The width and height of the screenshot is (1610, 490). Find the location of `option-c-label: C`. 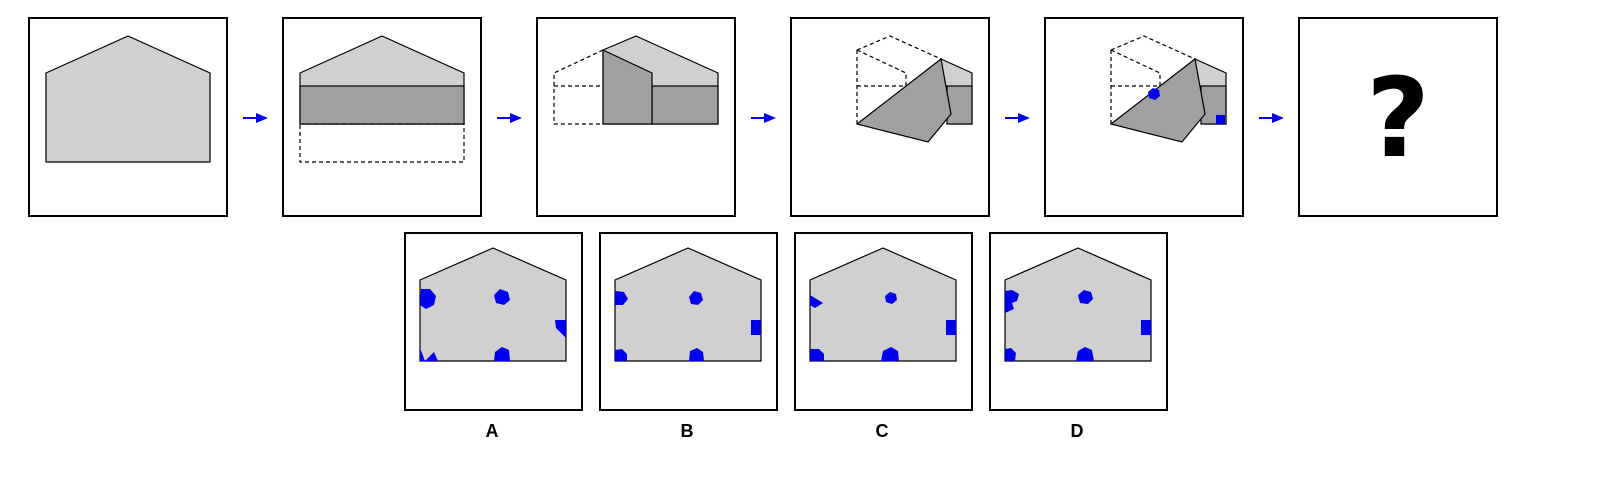

option-c-label: C is located at coordinates (882, 431).